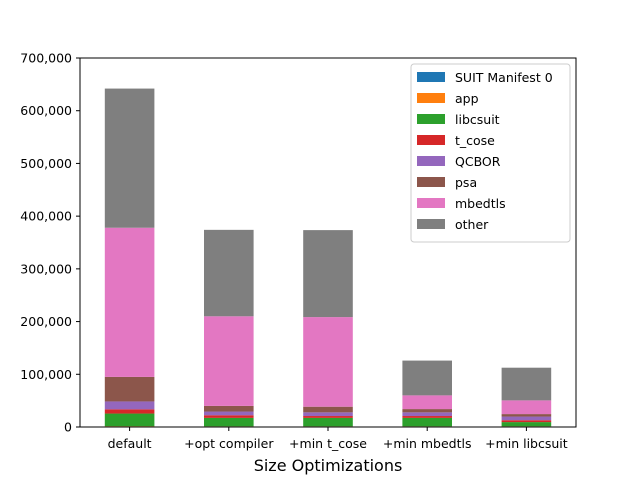 This screenshot has width=640, height=480. I want to click on legend-label: mbedtls, so click(480, 203).